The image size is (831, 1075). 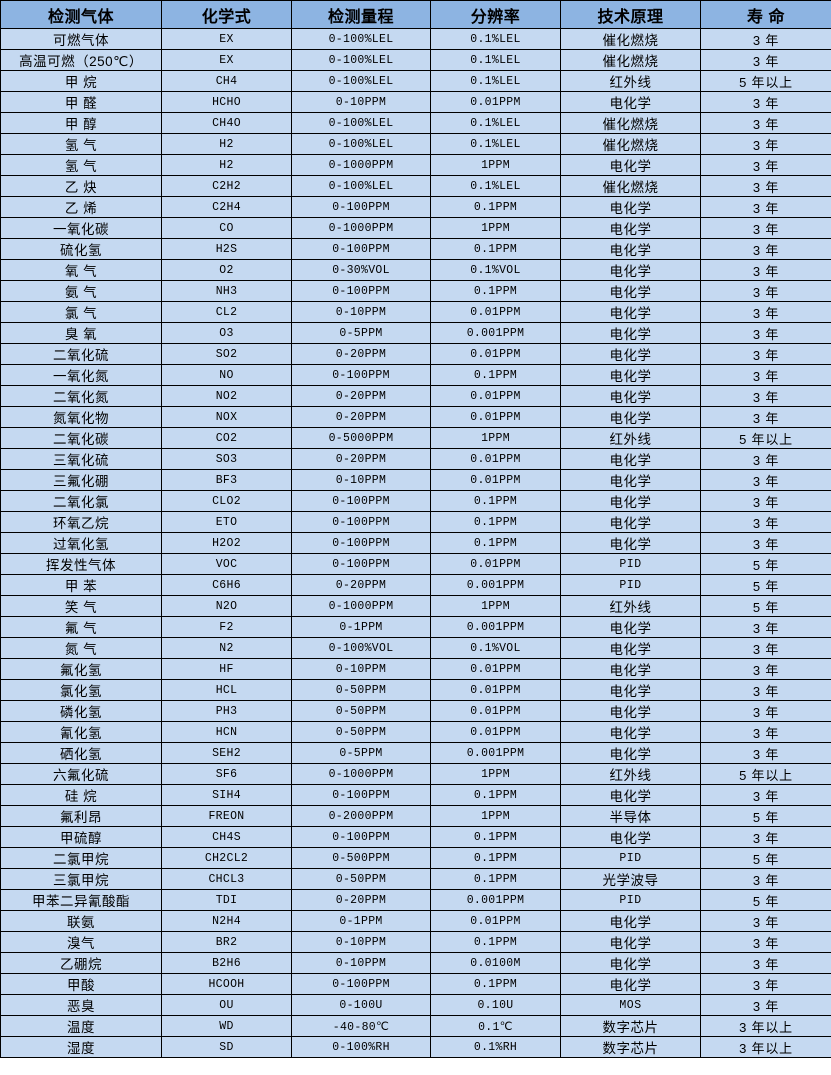 What do you see at coordinates (81, 1026) in the screenshot?
I see `cell-gas: 温度` at bounding box center [81, 1026].